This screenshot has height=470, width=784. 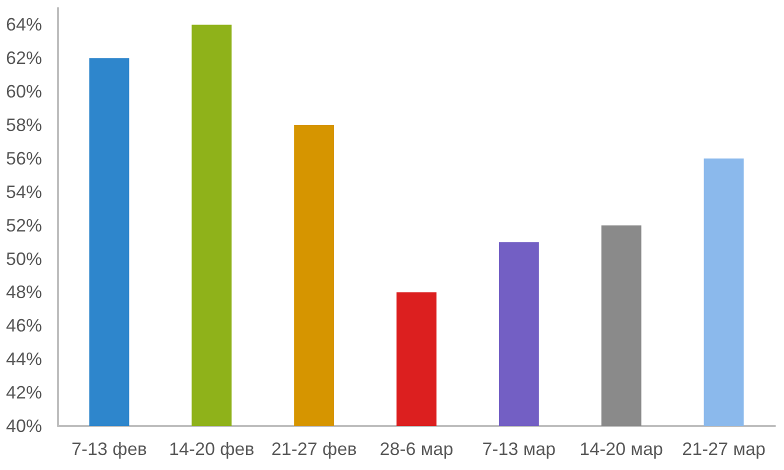 I want to click on y-tick-label: 44%, so click(x=24, y=359).